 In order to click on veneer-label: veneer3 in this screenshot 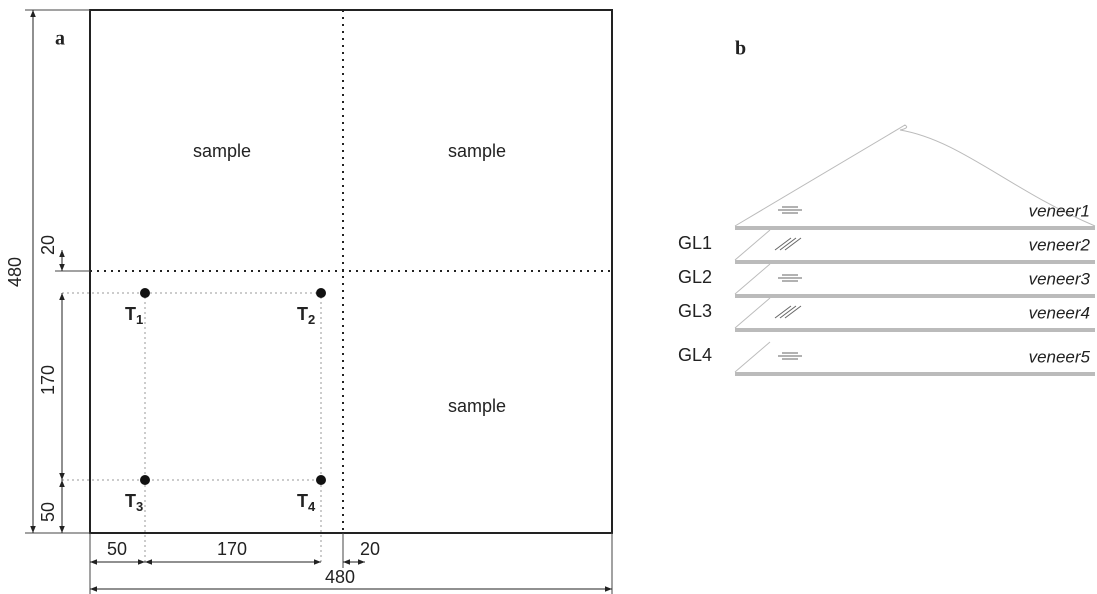, I will do `click(1060, 278)`.